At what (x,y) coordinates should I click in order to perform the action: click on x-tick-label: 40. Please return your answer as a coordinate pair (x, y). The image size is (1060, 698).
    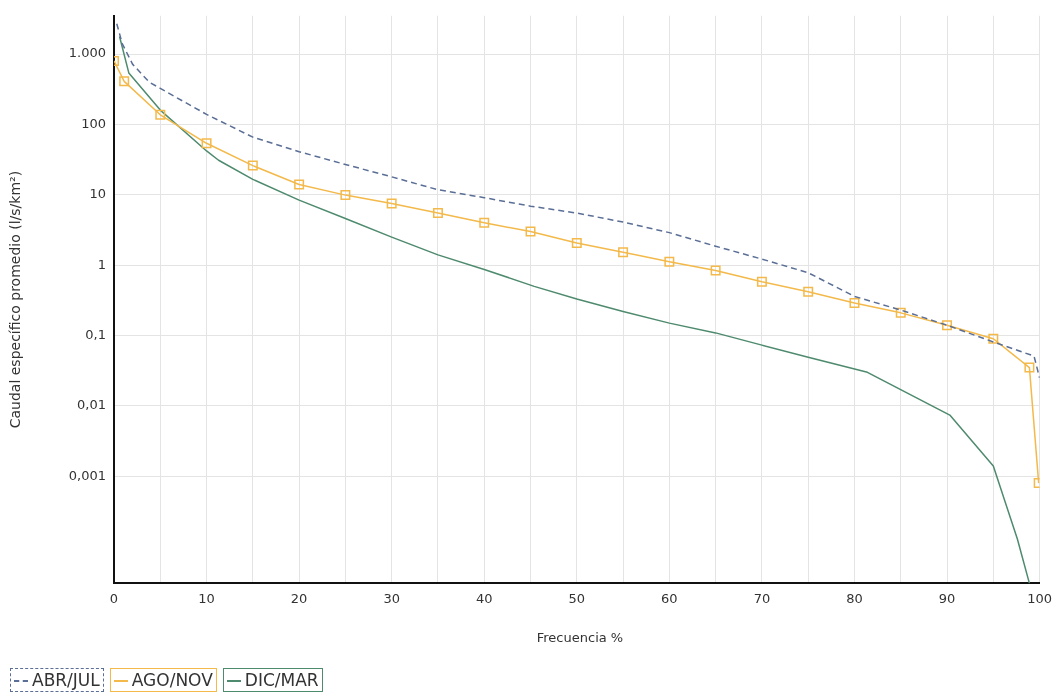
    Looking at the image, I should click on (484, 598).